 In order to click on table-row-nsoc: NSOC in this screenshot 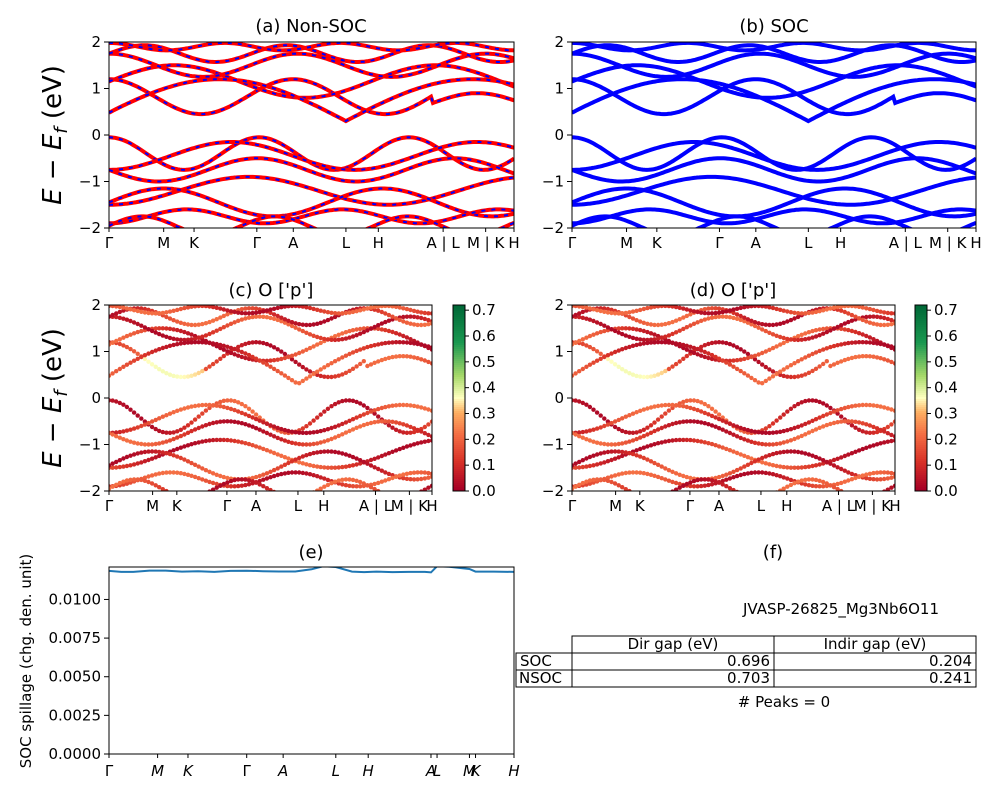, I will do `click(540, 678)`.